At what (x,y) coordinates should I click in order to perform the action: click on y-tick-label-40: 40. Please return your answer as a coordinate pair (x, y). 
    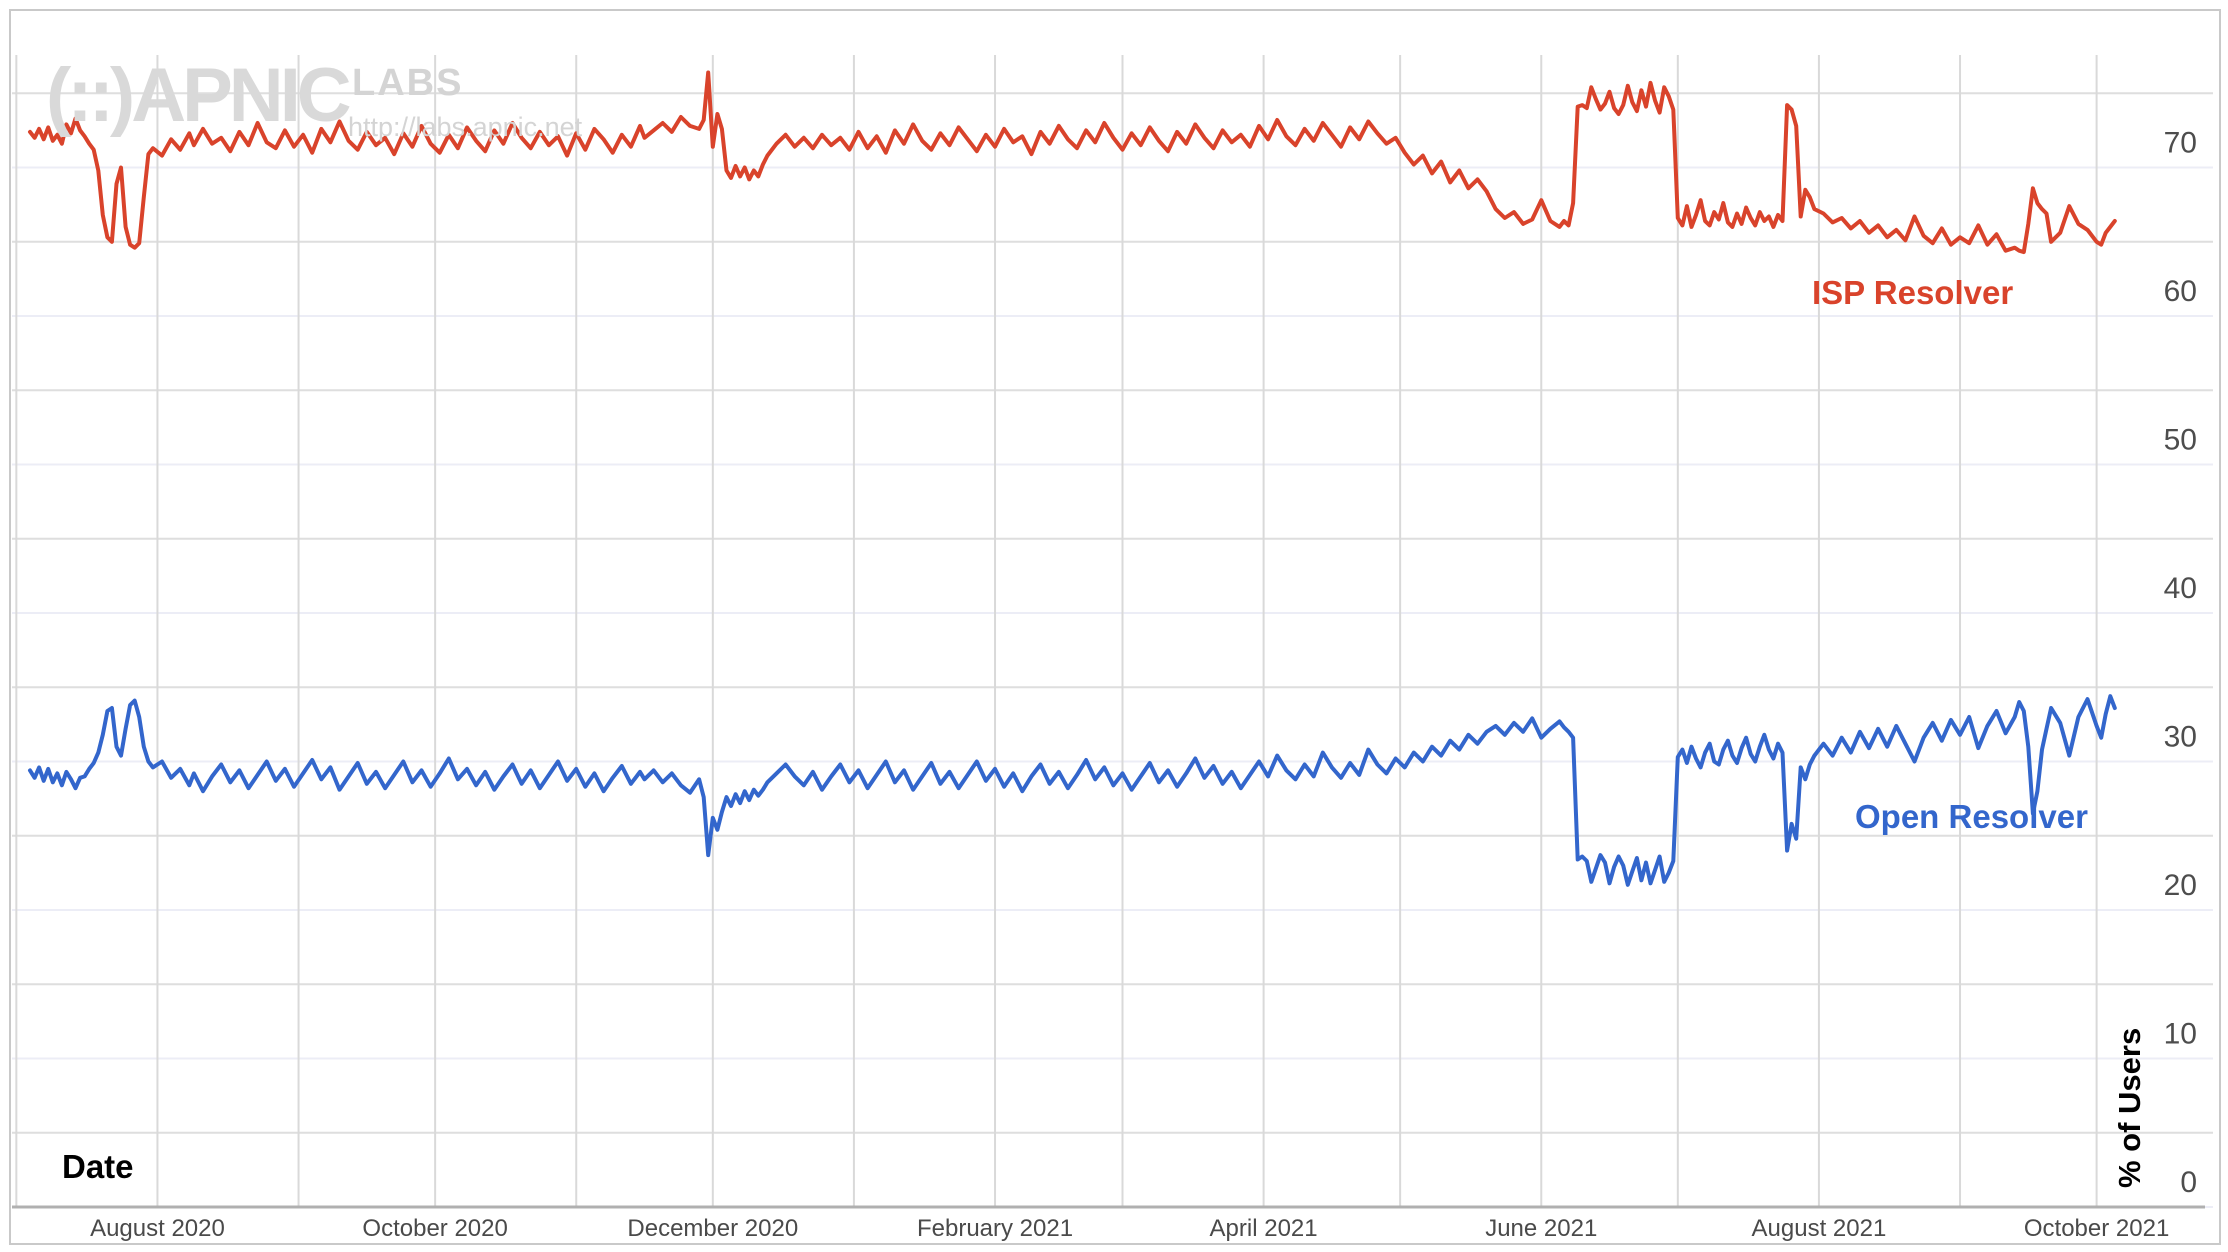
    Looking at the image, I should click on (2180, 588).